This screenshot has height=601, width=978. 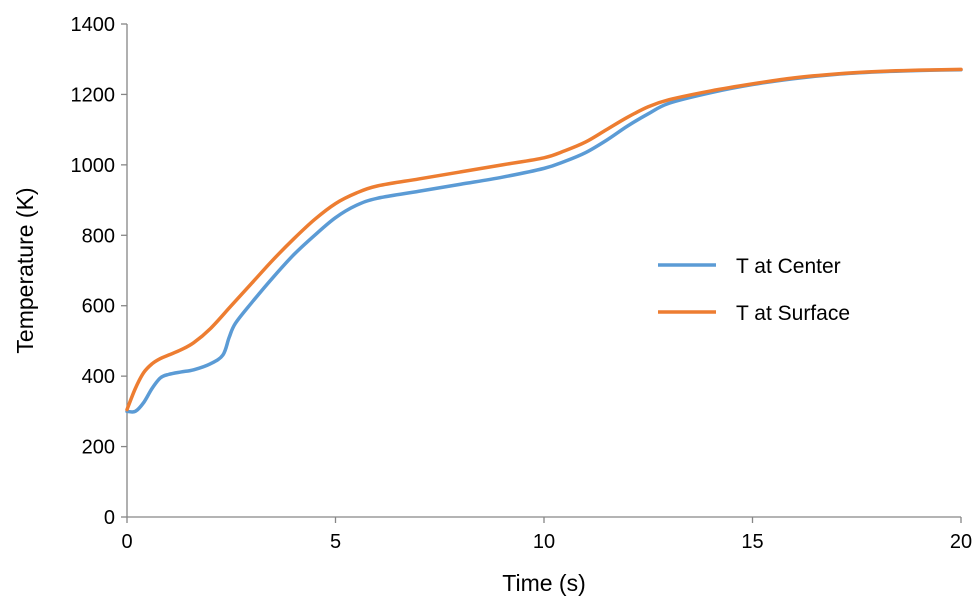 I want to click on y-tick-label: 800, so click(x=98, y=236).